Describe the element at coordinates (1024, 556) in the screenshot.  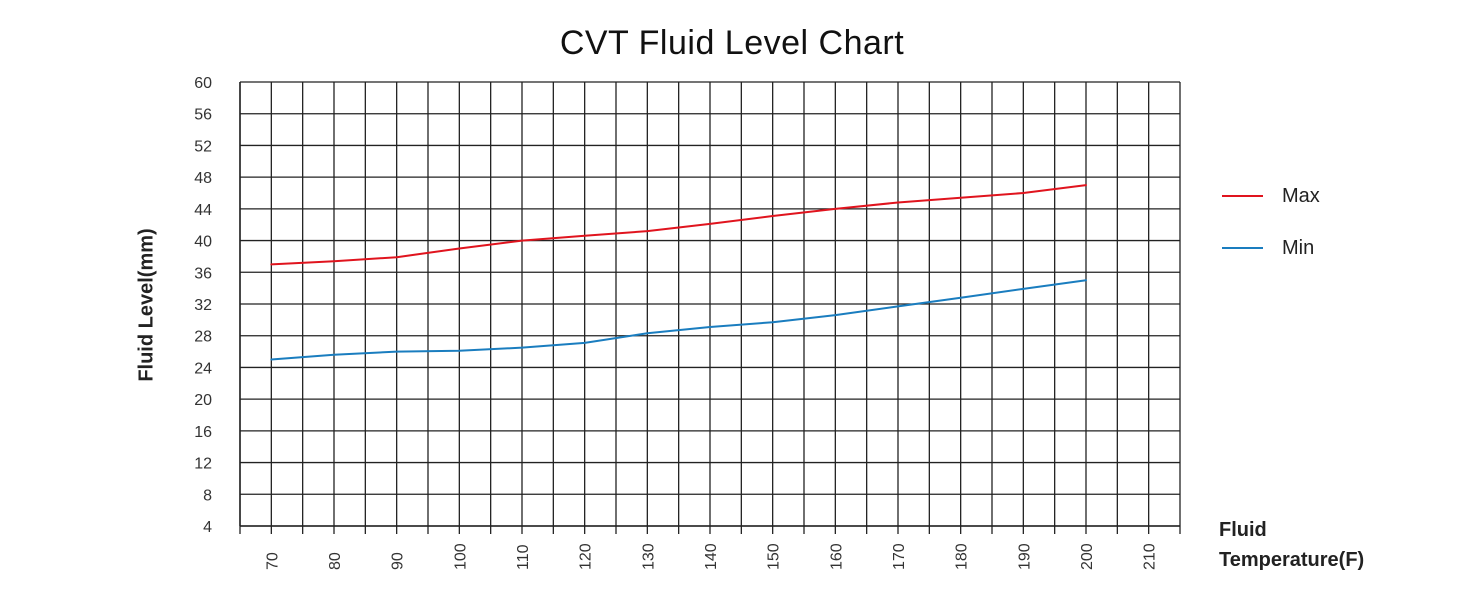
I see `x-tick-label: 190` at that location.